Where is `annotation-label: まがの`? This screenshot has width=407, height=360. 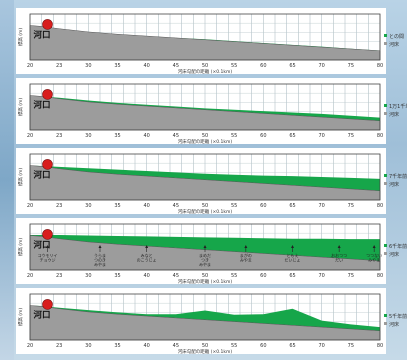 annotation-label: まがの is located at coordinates (246, 255).